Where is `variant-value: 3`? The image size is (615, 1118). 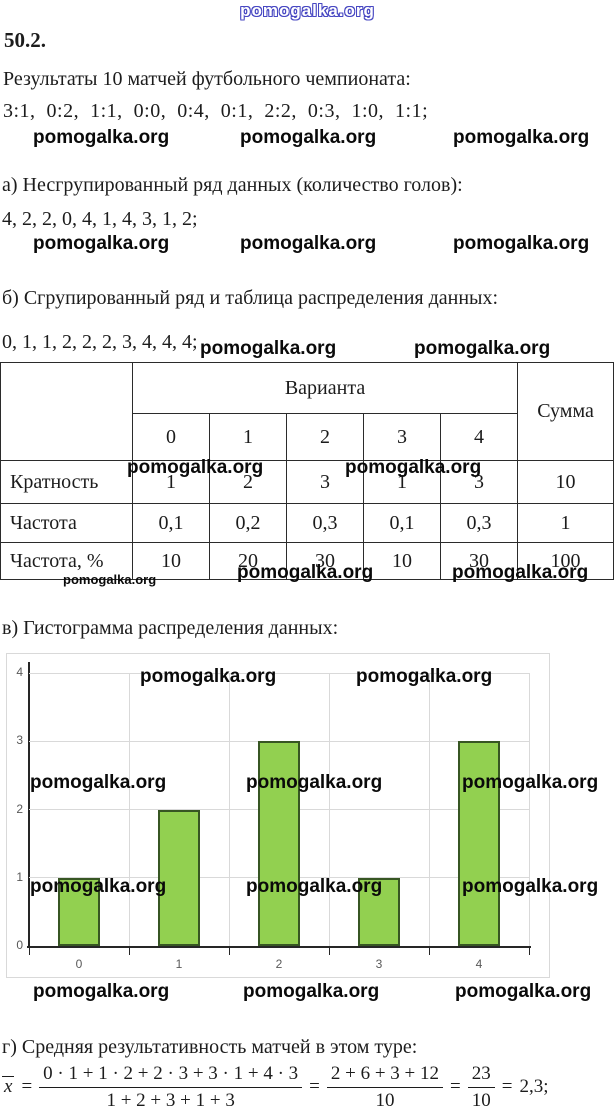
variant-value: 3 is located at coordinates (402, 437).